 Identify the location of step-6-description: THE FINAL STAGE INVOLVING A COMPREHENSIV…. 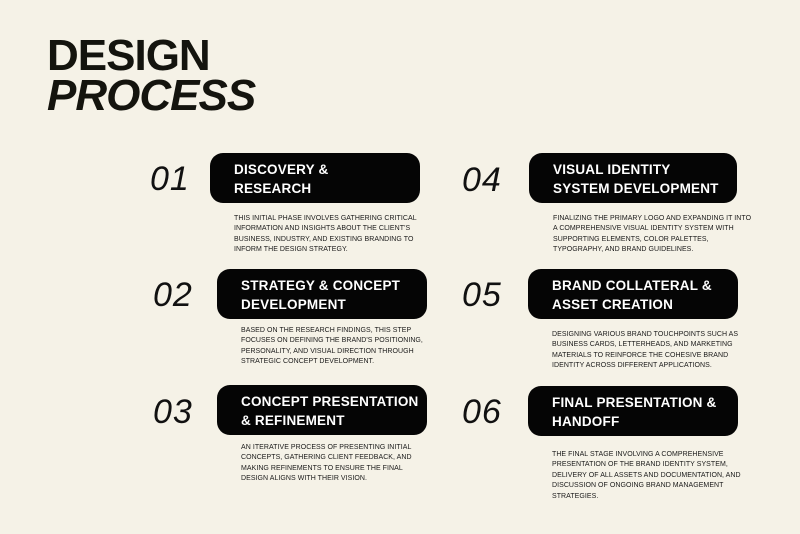
(646, 475).